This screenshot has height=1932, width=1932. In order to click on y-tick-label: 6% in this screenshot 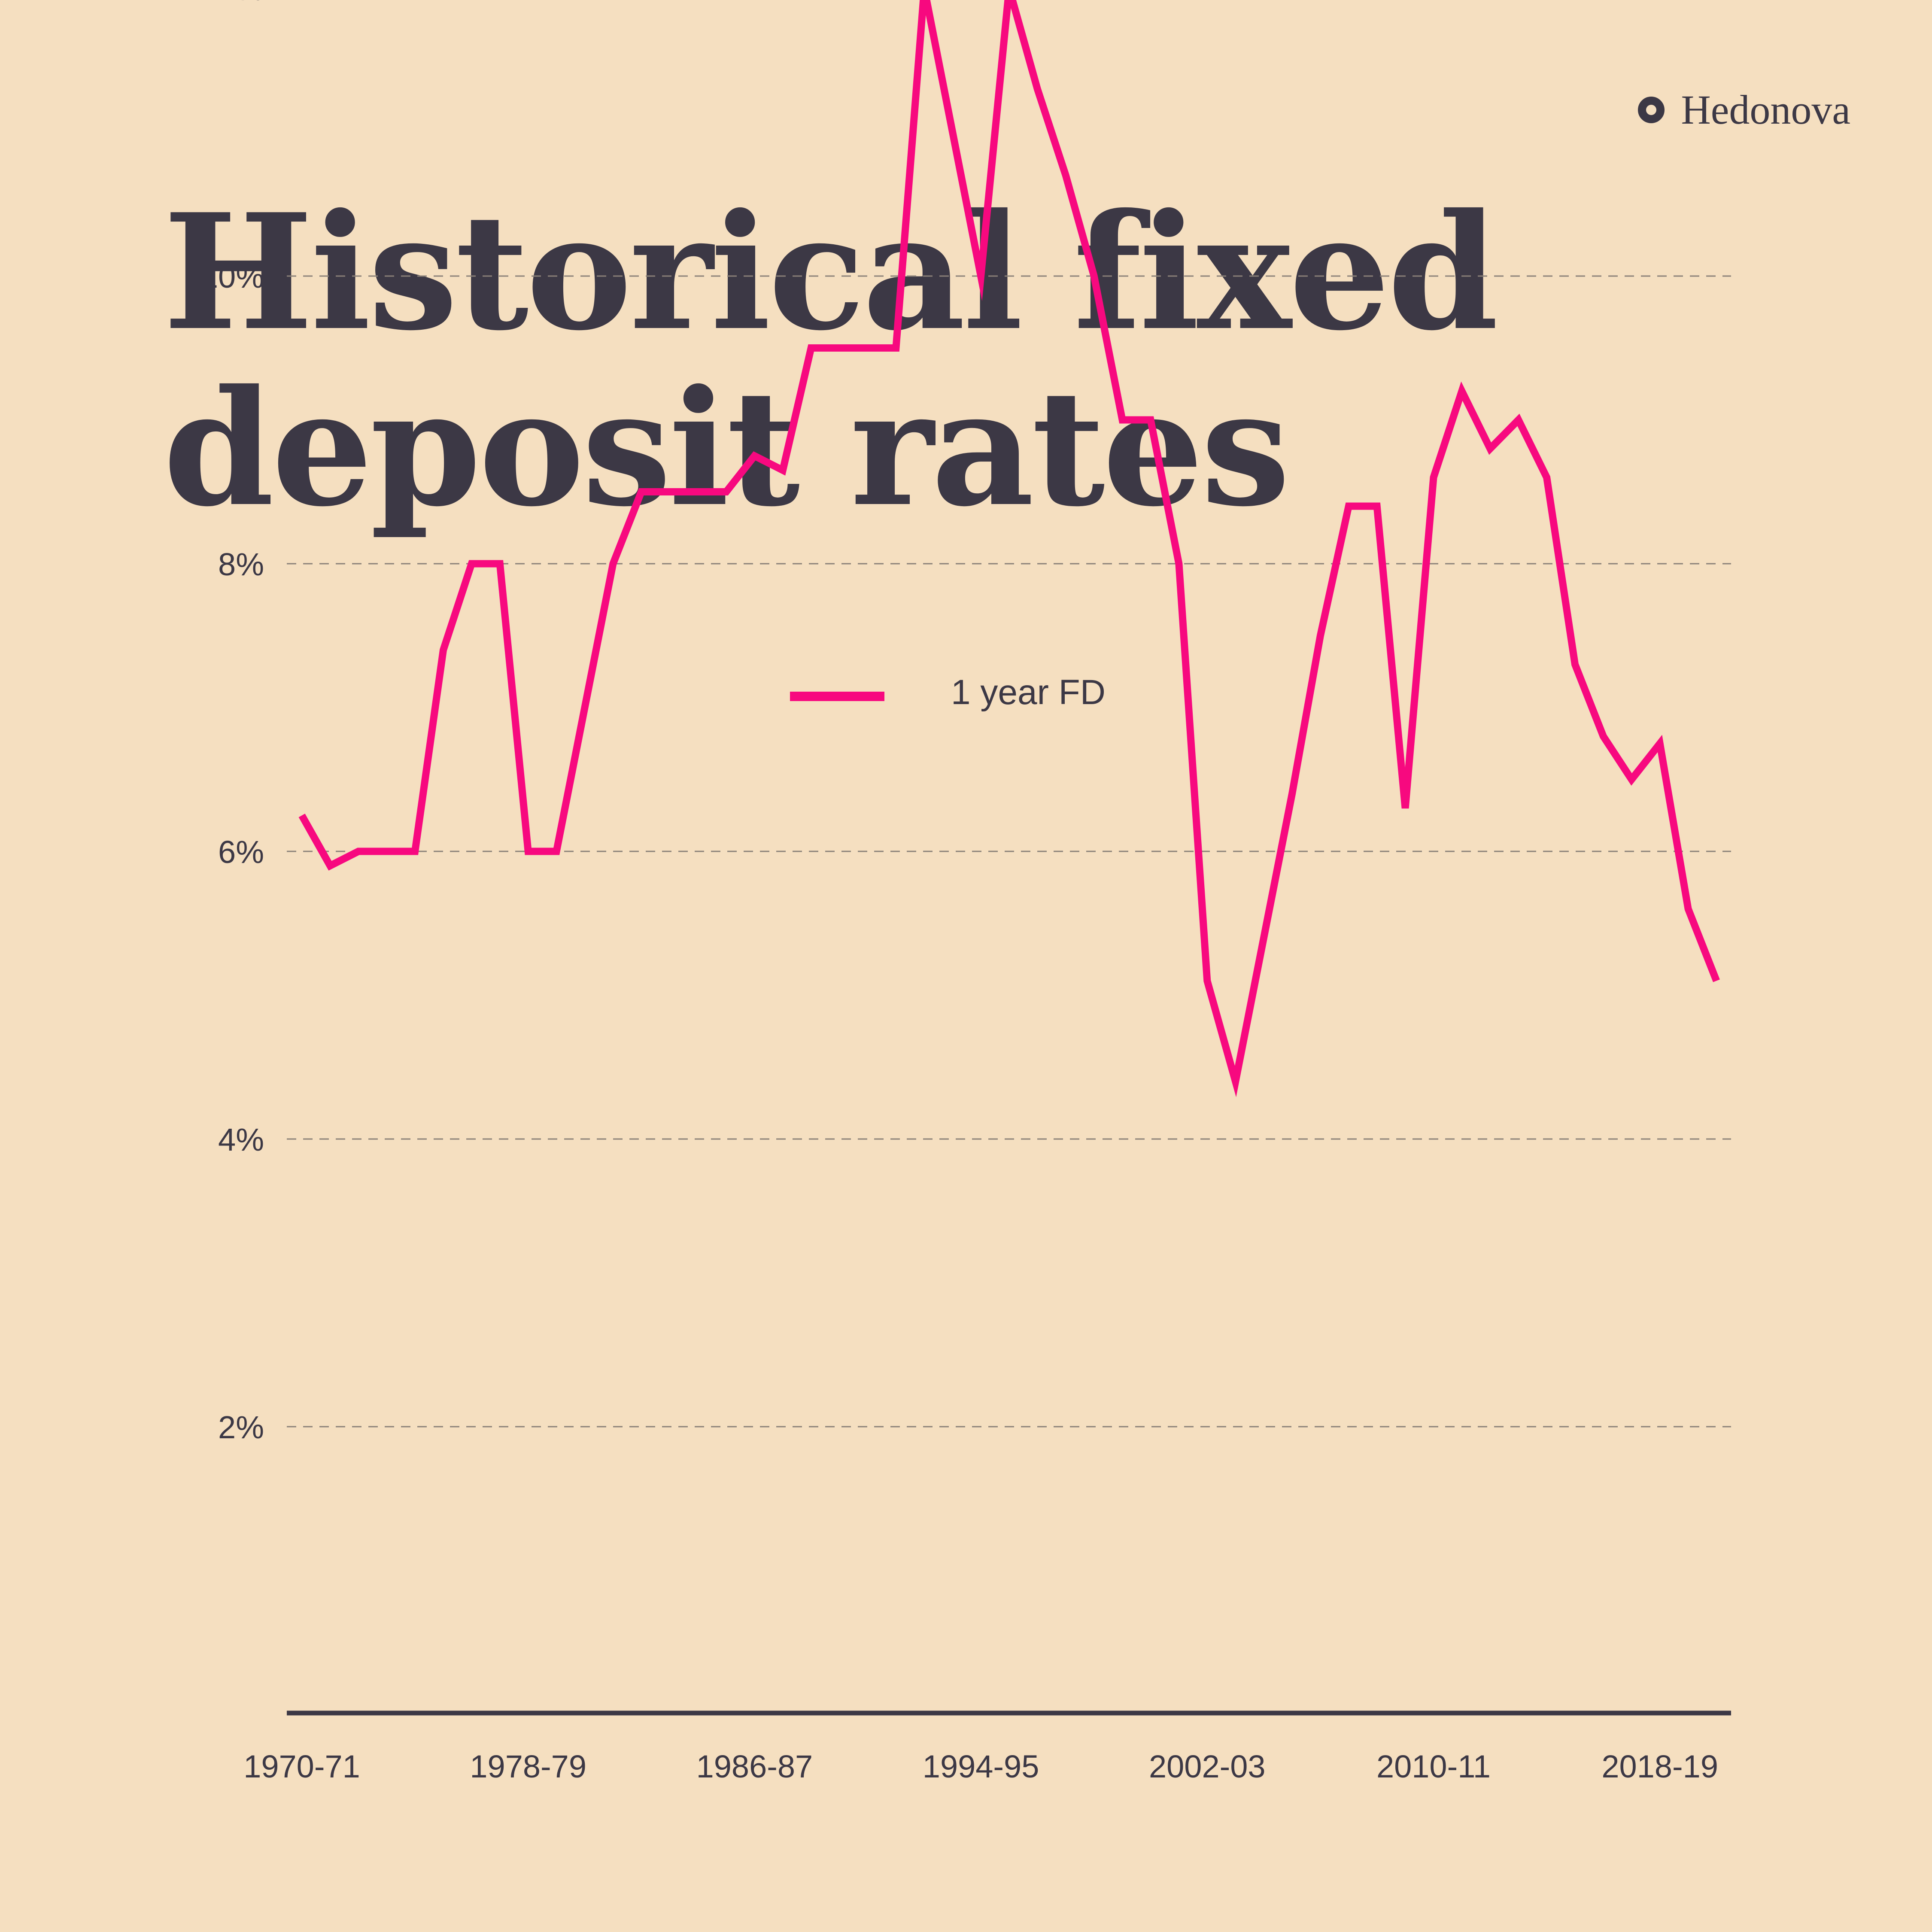, I will do `click(241, 852)`.